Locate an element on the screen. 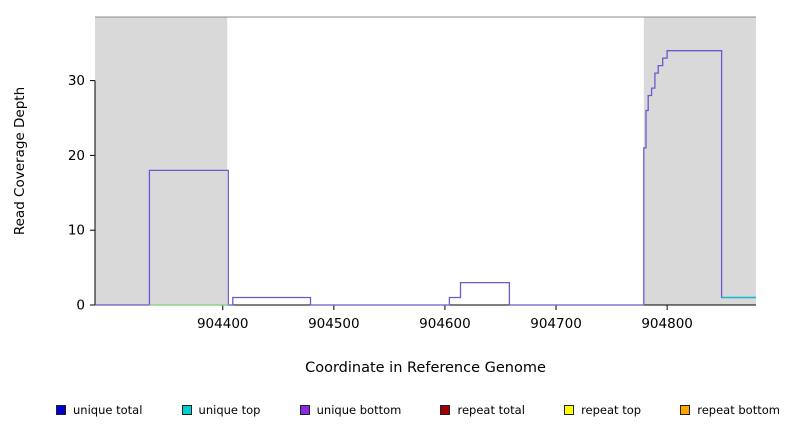 The image size is (792, 432). legend-item-repeat-total: repeat total is located at coordinates (482, 410).